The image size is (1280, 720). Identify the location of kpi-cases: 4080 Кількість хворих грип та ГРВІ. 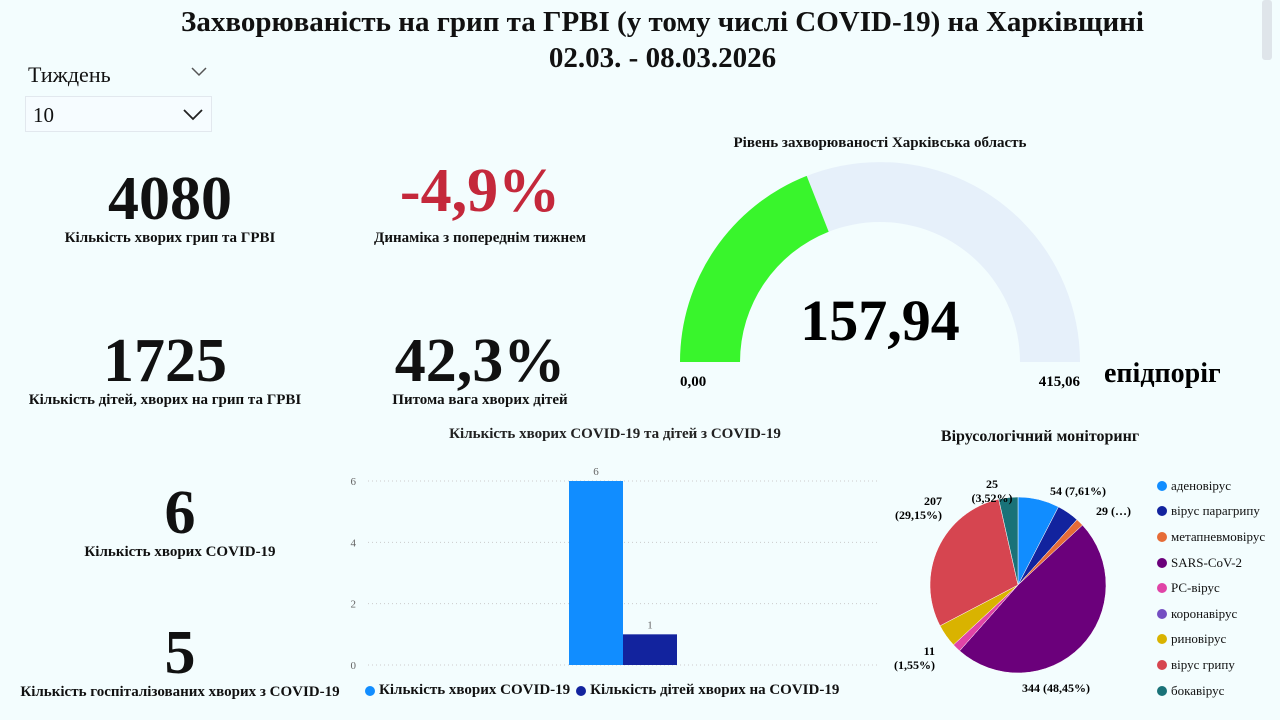
(170, 207).